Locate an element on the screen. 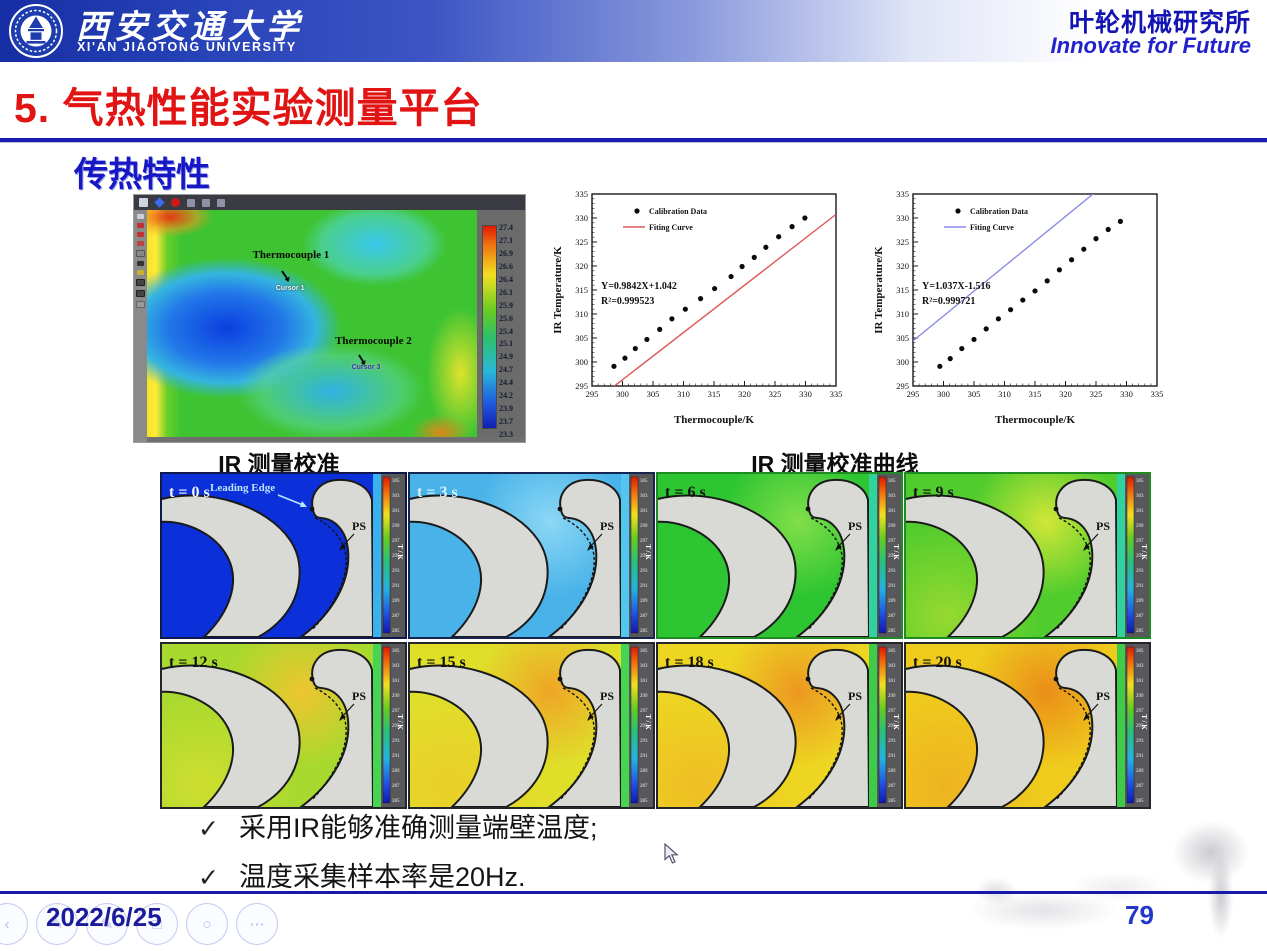 This screenshot has height=951, width=1267. zoom-icon: ○ is located at coordinates (207, 924).